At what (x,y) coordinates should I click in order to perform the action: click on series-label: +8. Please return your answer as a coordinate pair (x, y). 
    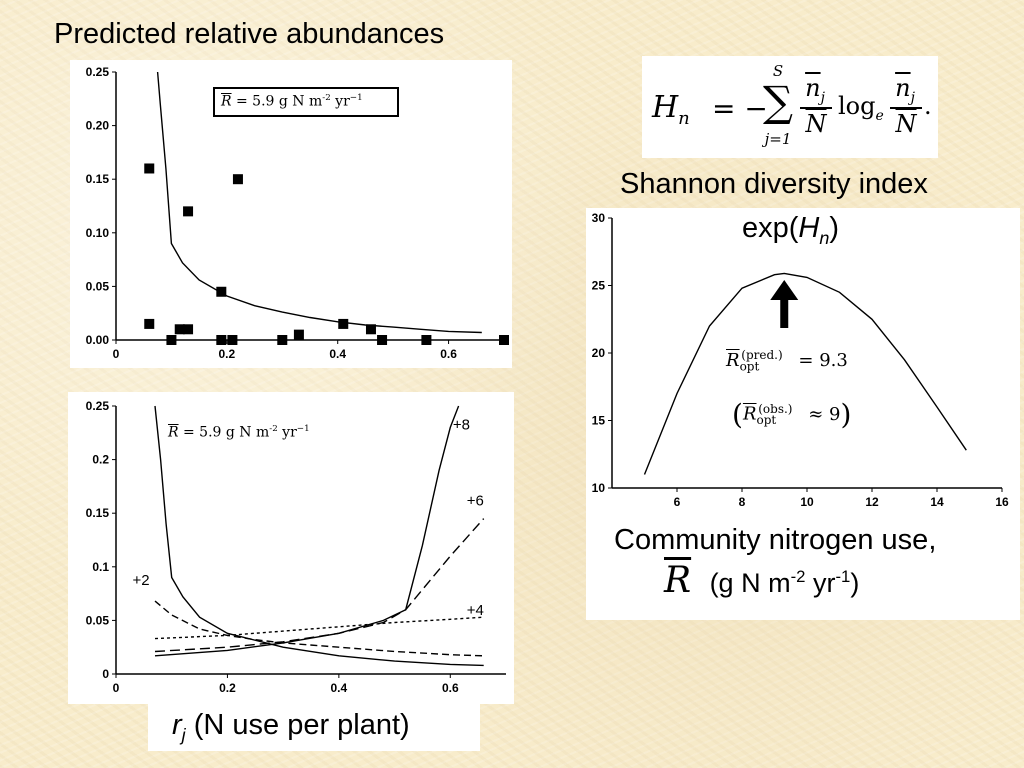
    Looking at the image, I should click on (461, 425).